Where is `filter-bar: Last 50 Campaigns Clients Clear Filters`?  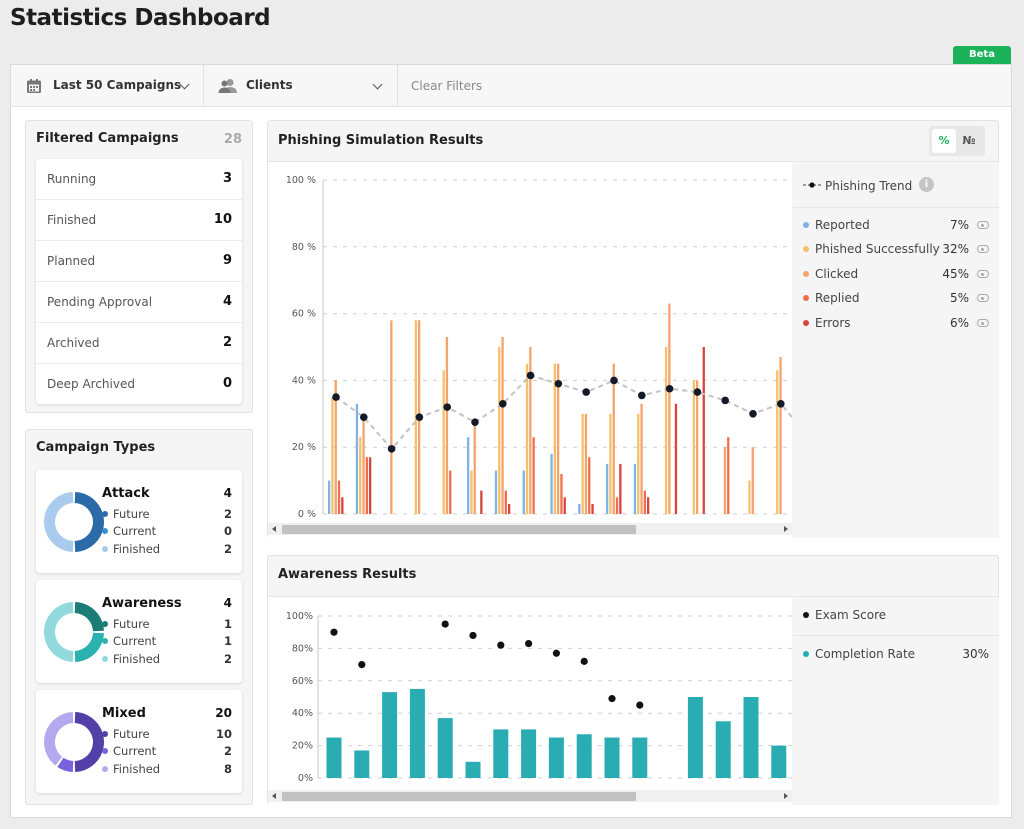 filter-bar: Last 50 Campaigns Clients Clear Filters is located at coordinates (511, 86).